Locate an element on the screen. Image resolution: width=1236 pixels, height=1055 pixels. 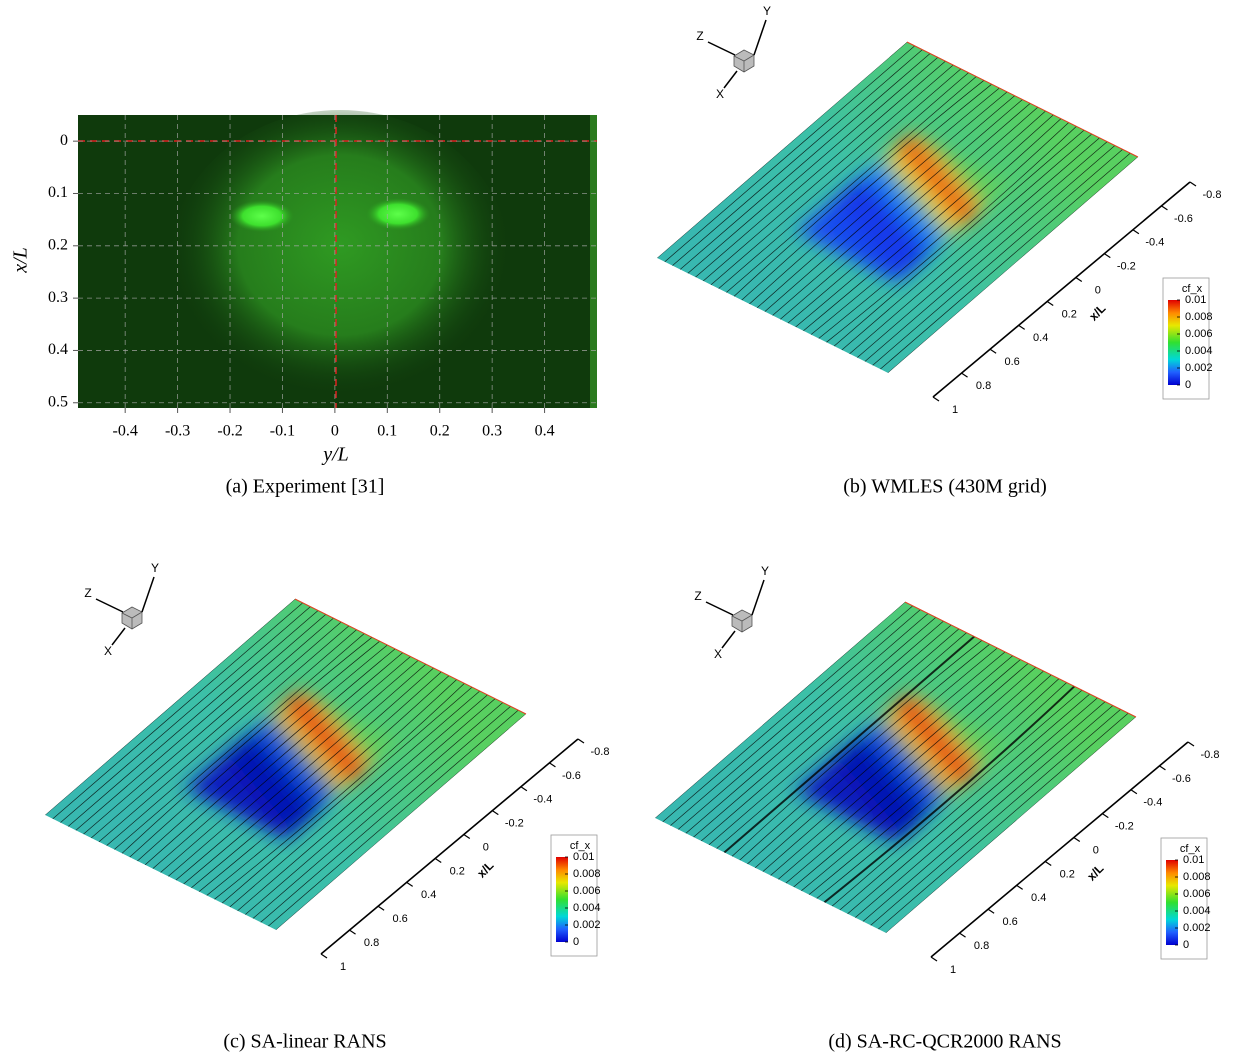
colorbar-tick-label: 0.006 is located at coordinates (1199, 334).